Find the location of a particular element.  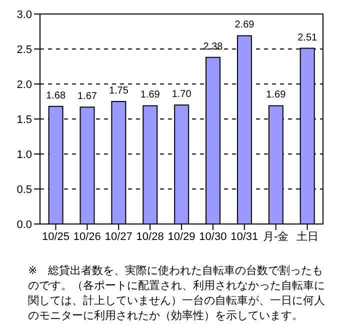

y-tick-label: 0.5 is located at coordinates (24, 190).